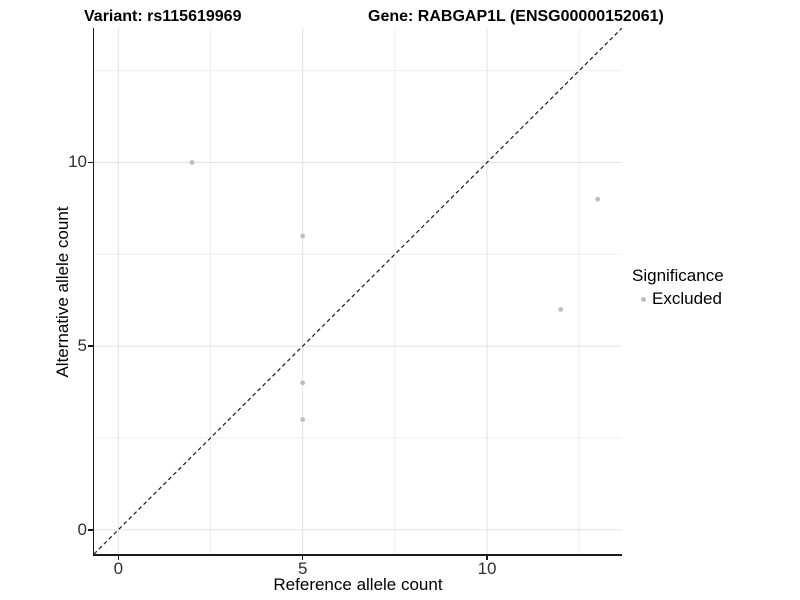  I want to click on y-tick-label: 0, so click(82, 529).